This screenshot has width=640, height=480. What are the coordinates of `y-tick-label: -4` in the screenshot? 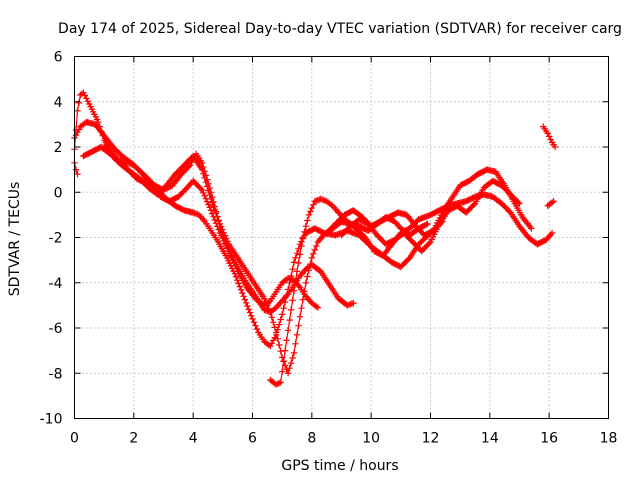 It's located at (56, 284).